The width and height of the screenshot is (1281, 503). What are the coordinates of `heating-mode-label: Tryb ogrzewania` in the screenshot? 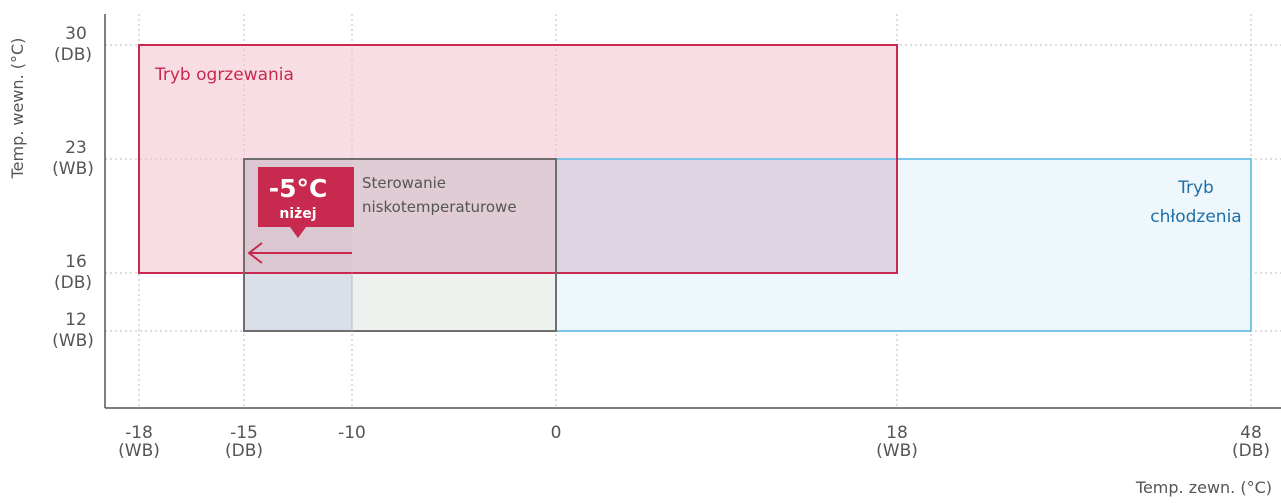 It's located at (224, 75).